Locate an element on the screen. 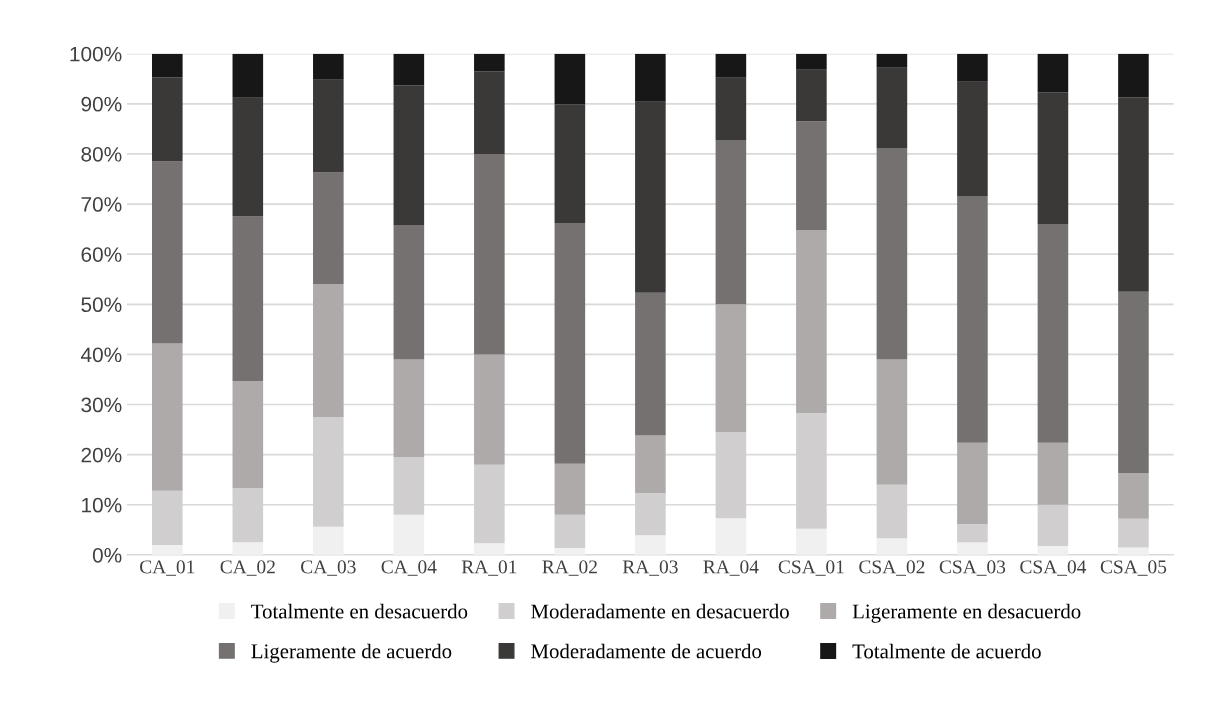 This screenshot has height=716, width=1210. x-tick-label: RA_02 is located at coordinates (569, 568).